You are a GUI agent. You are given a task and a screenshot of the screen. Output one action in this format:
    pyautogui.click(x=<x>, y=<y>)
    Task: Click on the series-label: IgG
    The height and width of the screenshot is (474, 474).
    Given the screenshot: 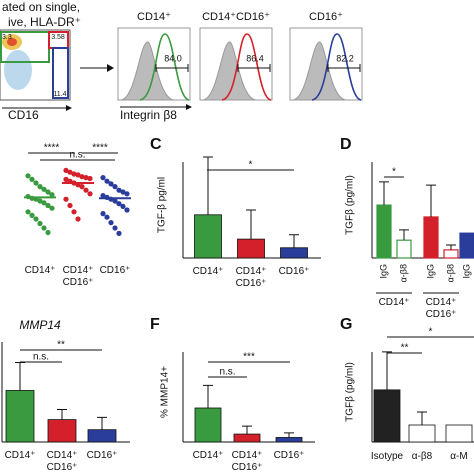 What is the action you would take?
    pyautogui.click(x=466, y=271)
    